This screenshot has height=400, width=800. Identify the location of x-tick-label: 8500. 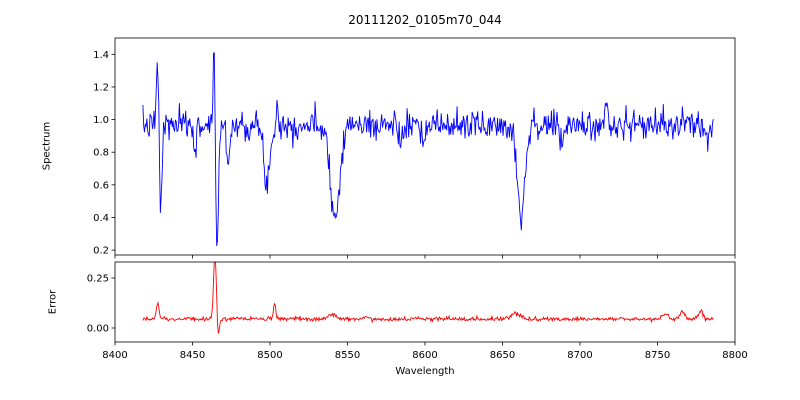
(269, 355).